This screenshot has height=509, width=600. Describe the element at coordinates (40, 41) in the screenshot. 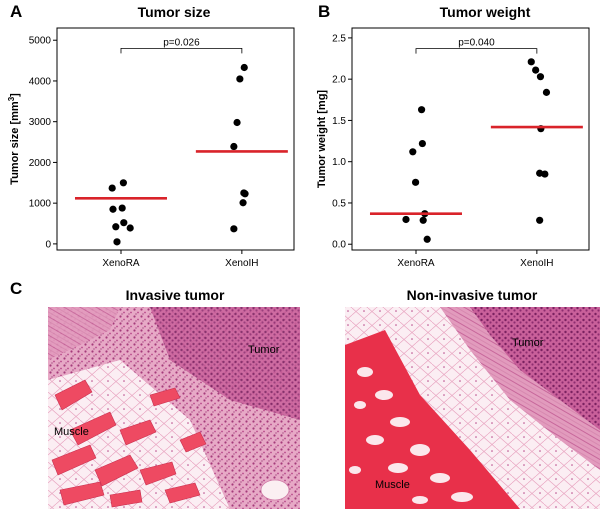

I see `y-tick-label: 5000` at that location.